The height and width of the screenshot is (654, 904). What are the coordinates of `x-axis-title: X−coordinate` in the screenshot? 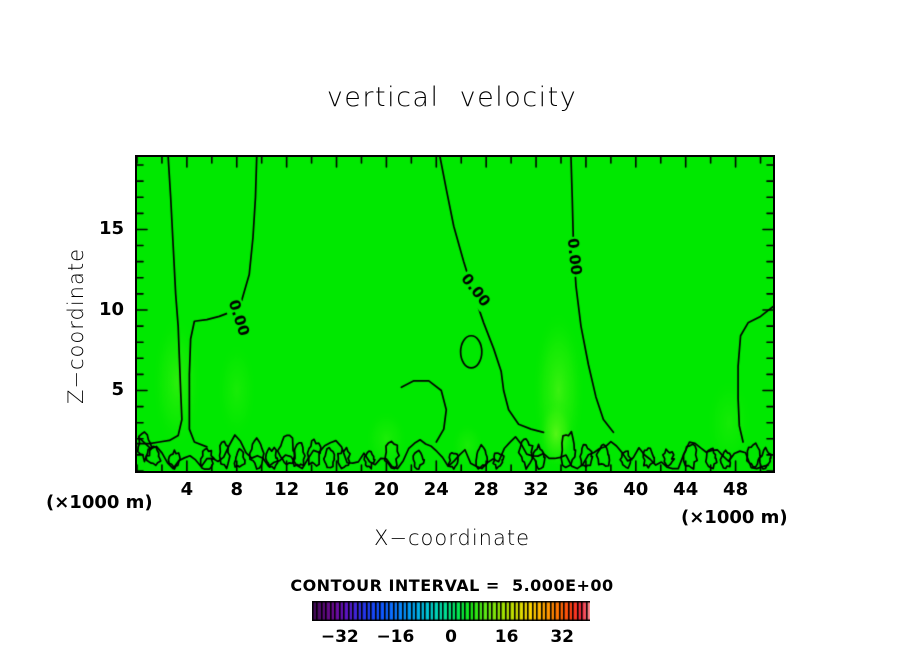 It's located at (452, 538).